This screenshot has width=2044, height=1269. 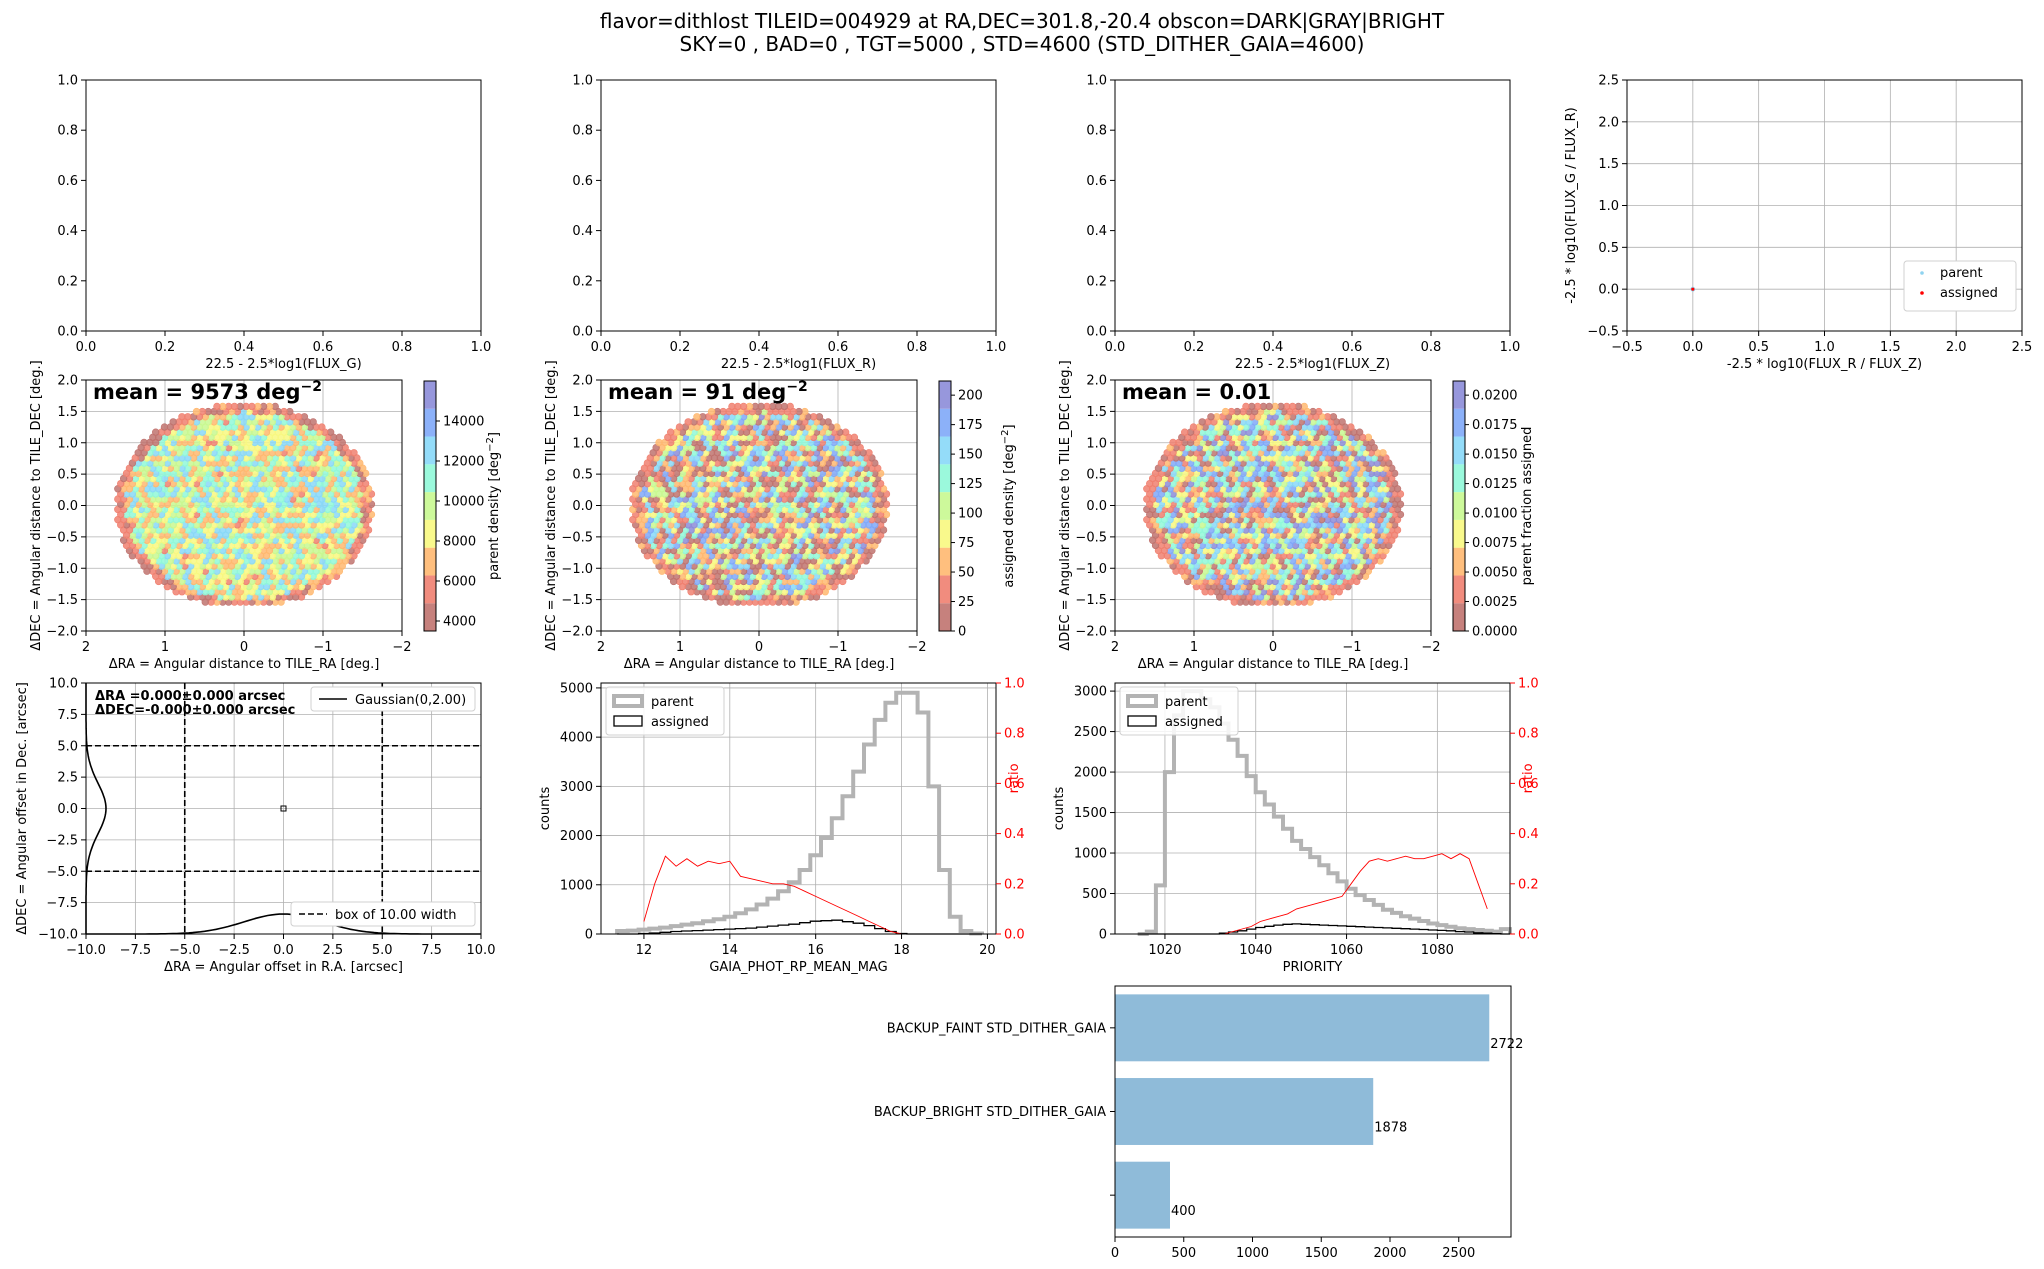 I want to click on assigned_density-ytick-label: 1.5, so click(x=582, y=412).